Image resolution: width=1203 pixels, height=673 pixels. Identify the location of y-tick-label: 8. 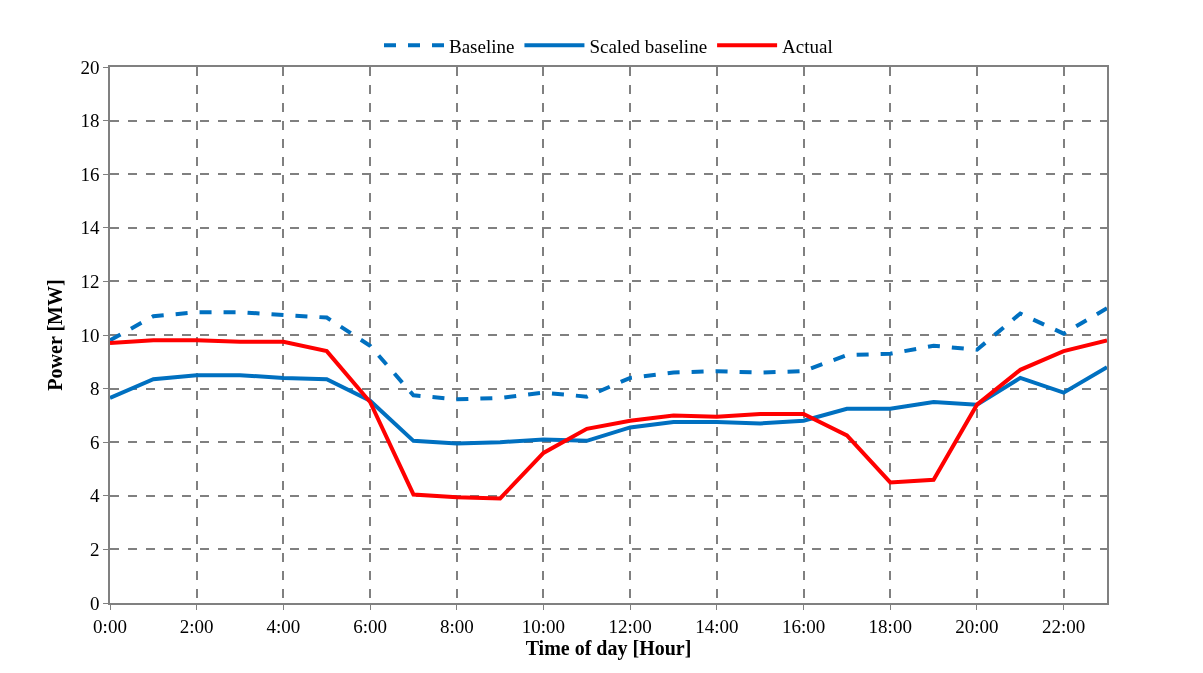
(94, 389).